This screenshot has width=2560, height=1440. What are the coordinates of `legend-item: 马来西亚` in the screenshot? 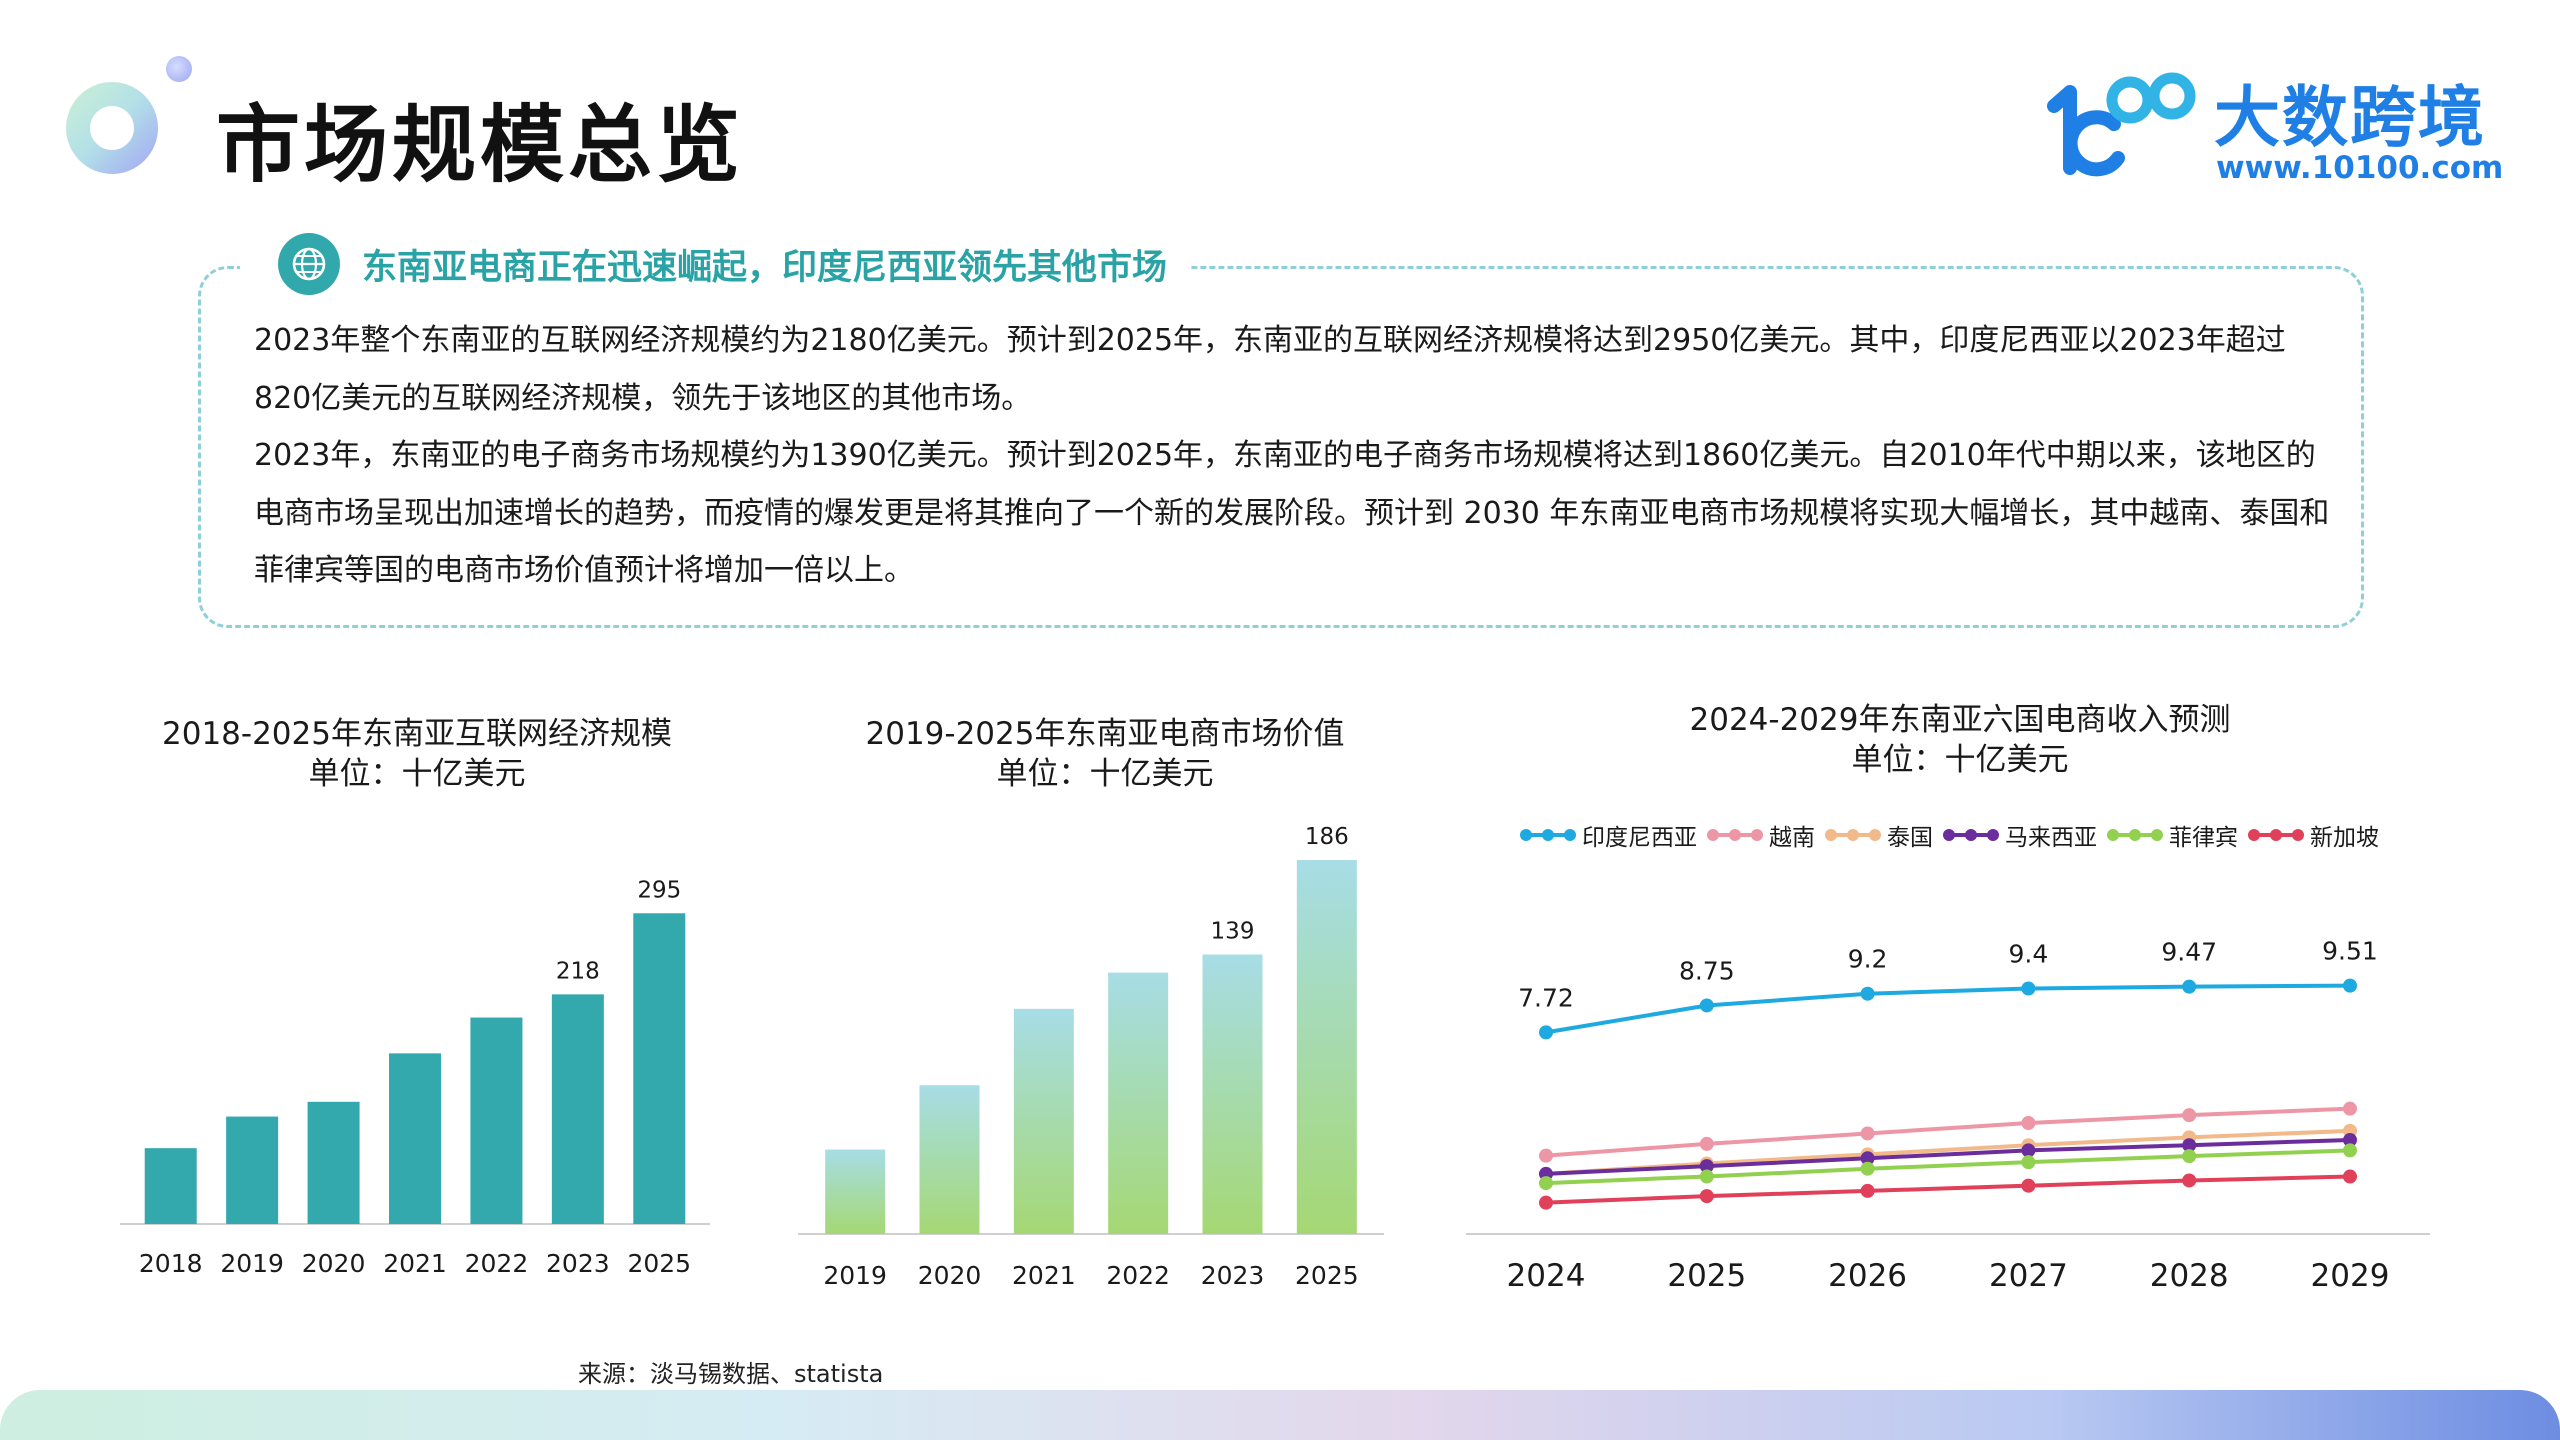 It's located at (2019, 835).